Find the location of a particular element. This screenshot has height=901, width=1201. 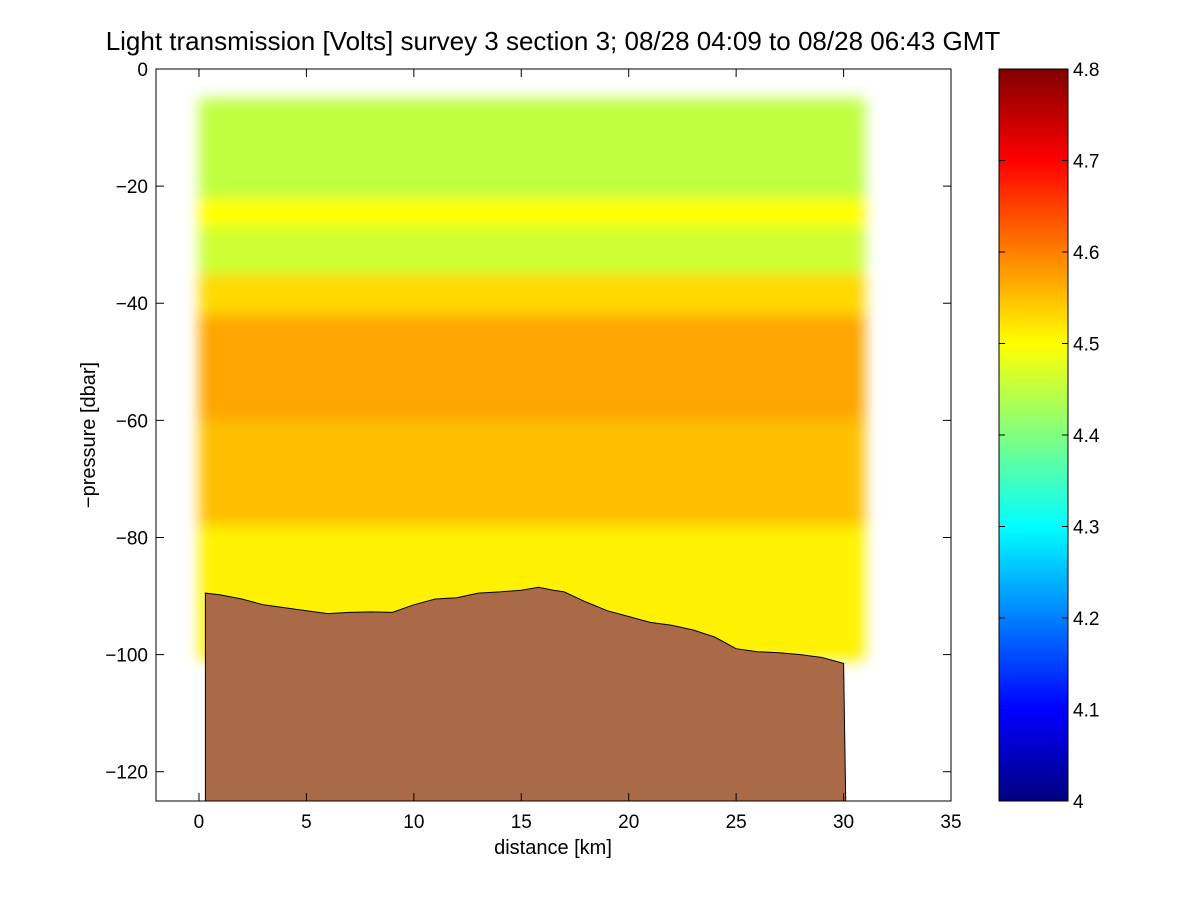

colorbar is located at coordinates (1033, 435).